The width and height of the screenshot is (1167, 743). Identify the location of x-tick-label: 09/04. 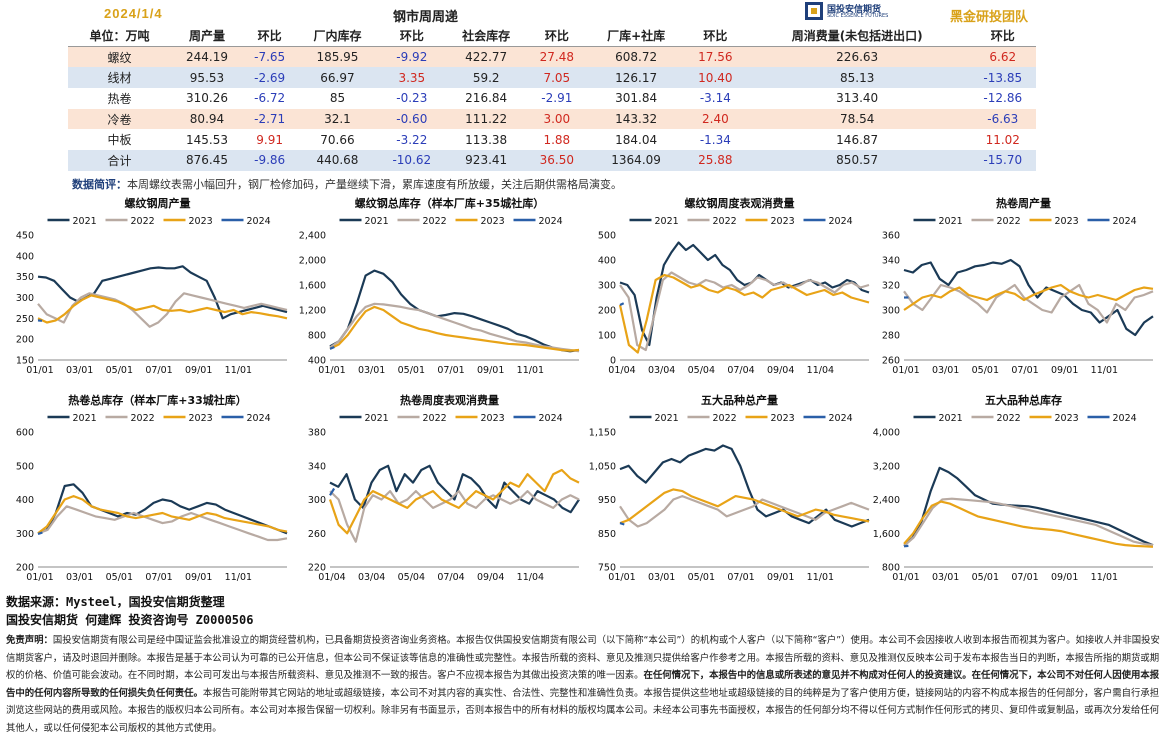
(490, 577).